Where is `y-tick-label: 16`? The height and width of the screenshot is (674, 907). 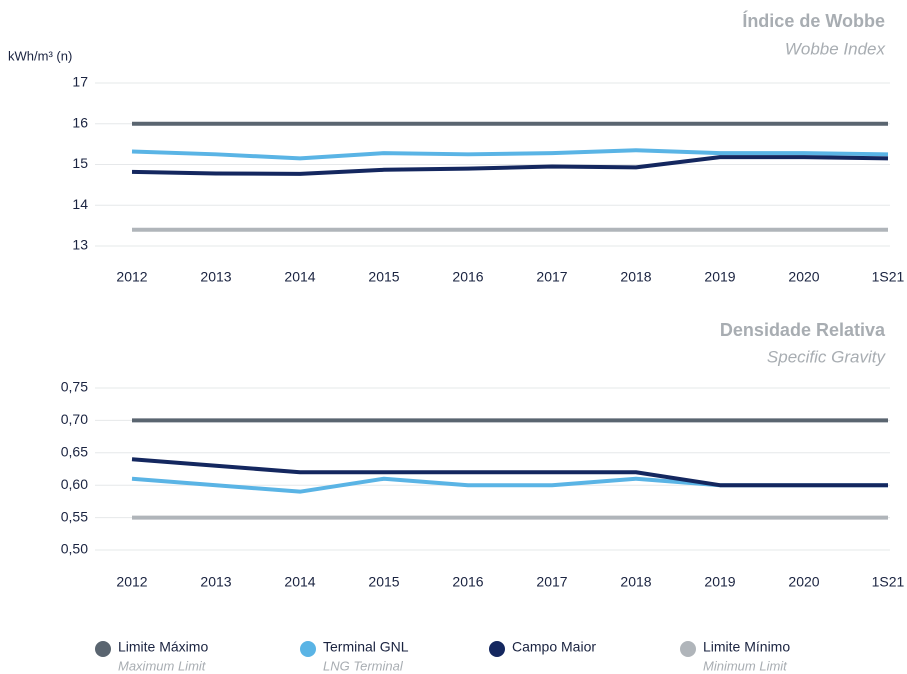
y-tick-label: 16 is located at coordinates (80, 122).